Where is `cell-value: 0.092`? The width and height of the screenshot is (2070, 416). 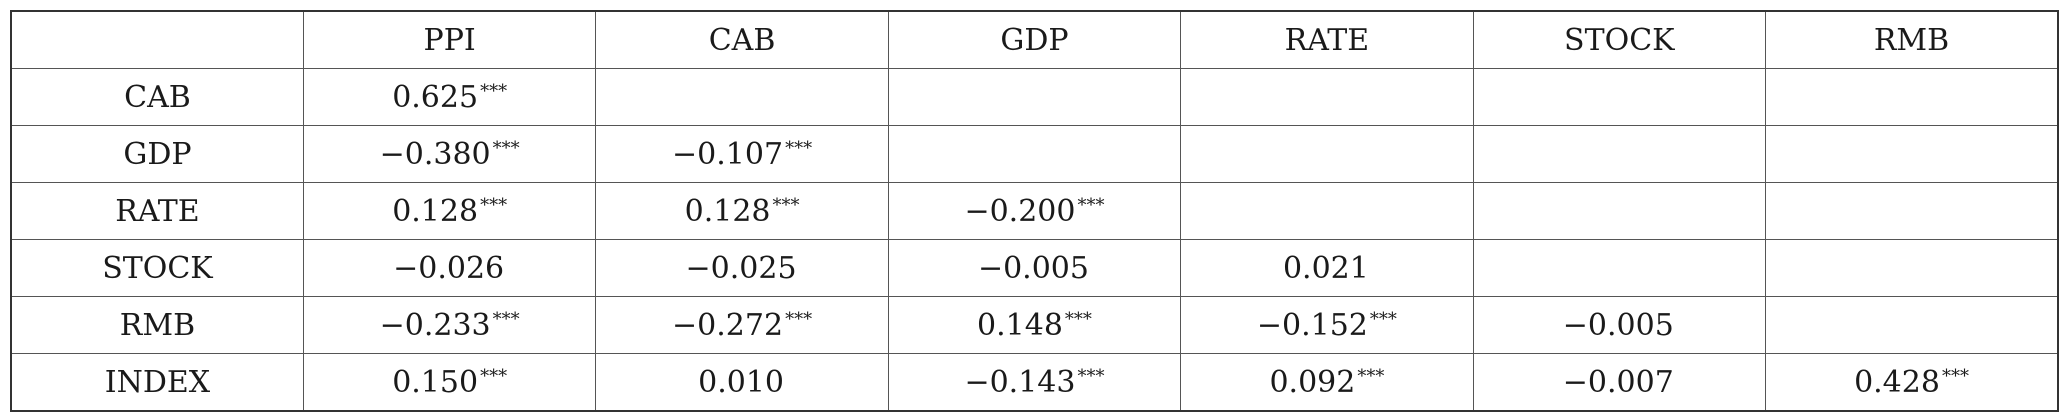
cell-value: 0.092 is located at coordinates (1312, 382).